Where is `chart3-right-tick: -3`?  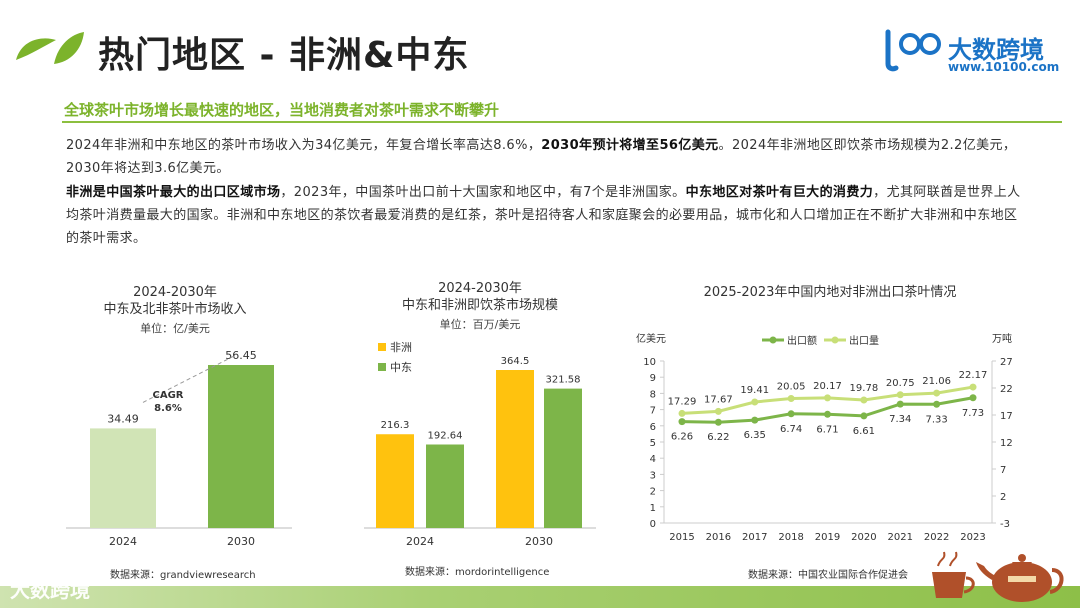
chart3-right-tick: -3 is located at coordinates (1005, 524).